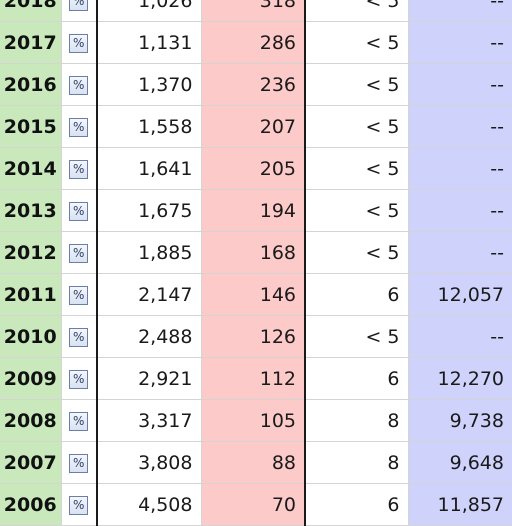  I want to click on value-cell-a: 1,641, so click(149, 168).